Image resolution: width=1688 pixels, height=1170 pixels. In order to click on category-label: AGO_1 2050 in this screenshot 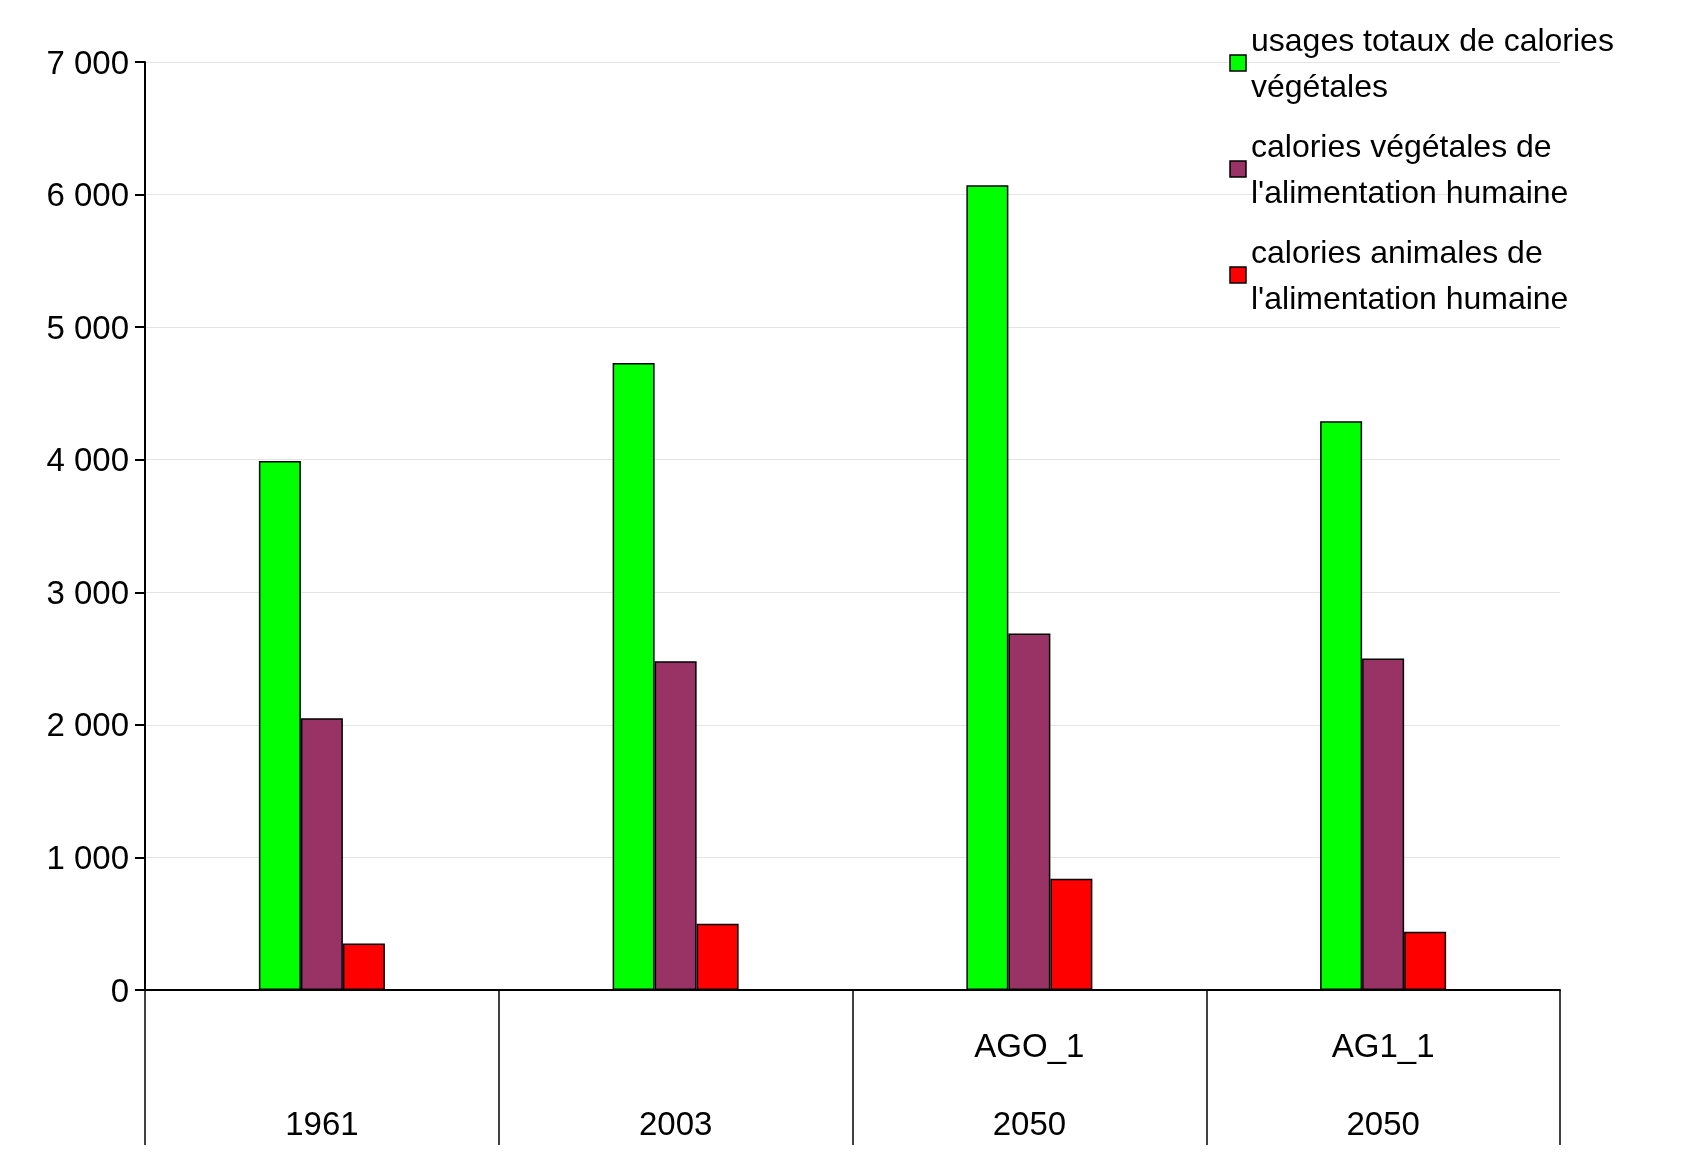, I will do `click(1029, 1084)`.